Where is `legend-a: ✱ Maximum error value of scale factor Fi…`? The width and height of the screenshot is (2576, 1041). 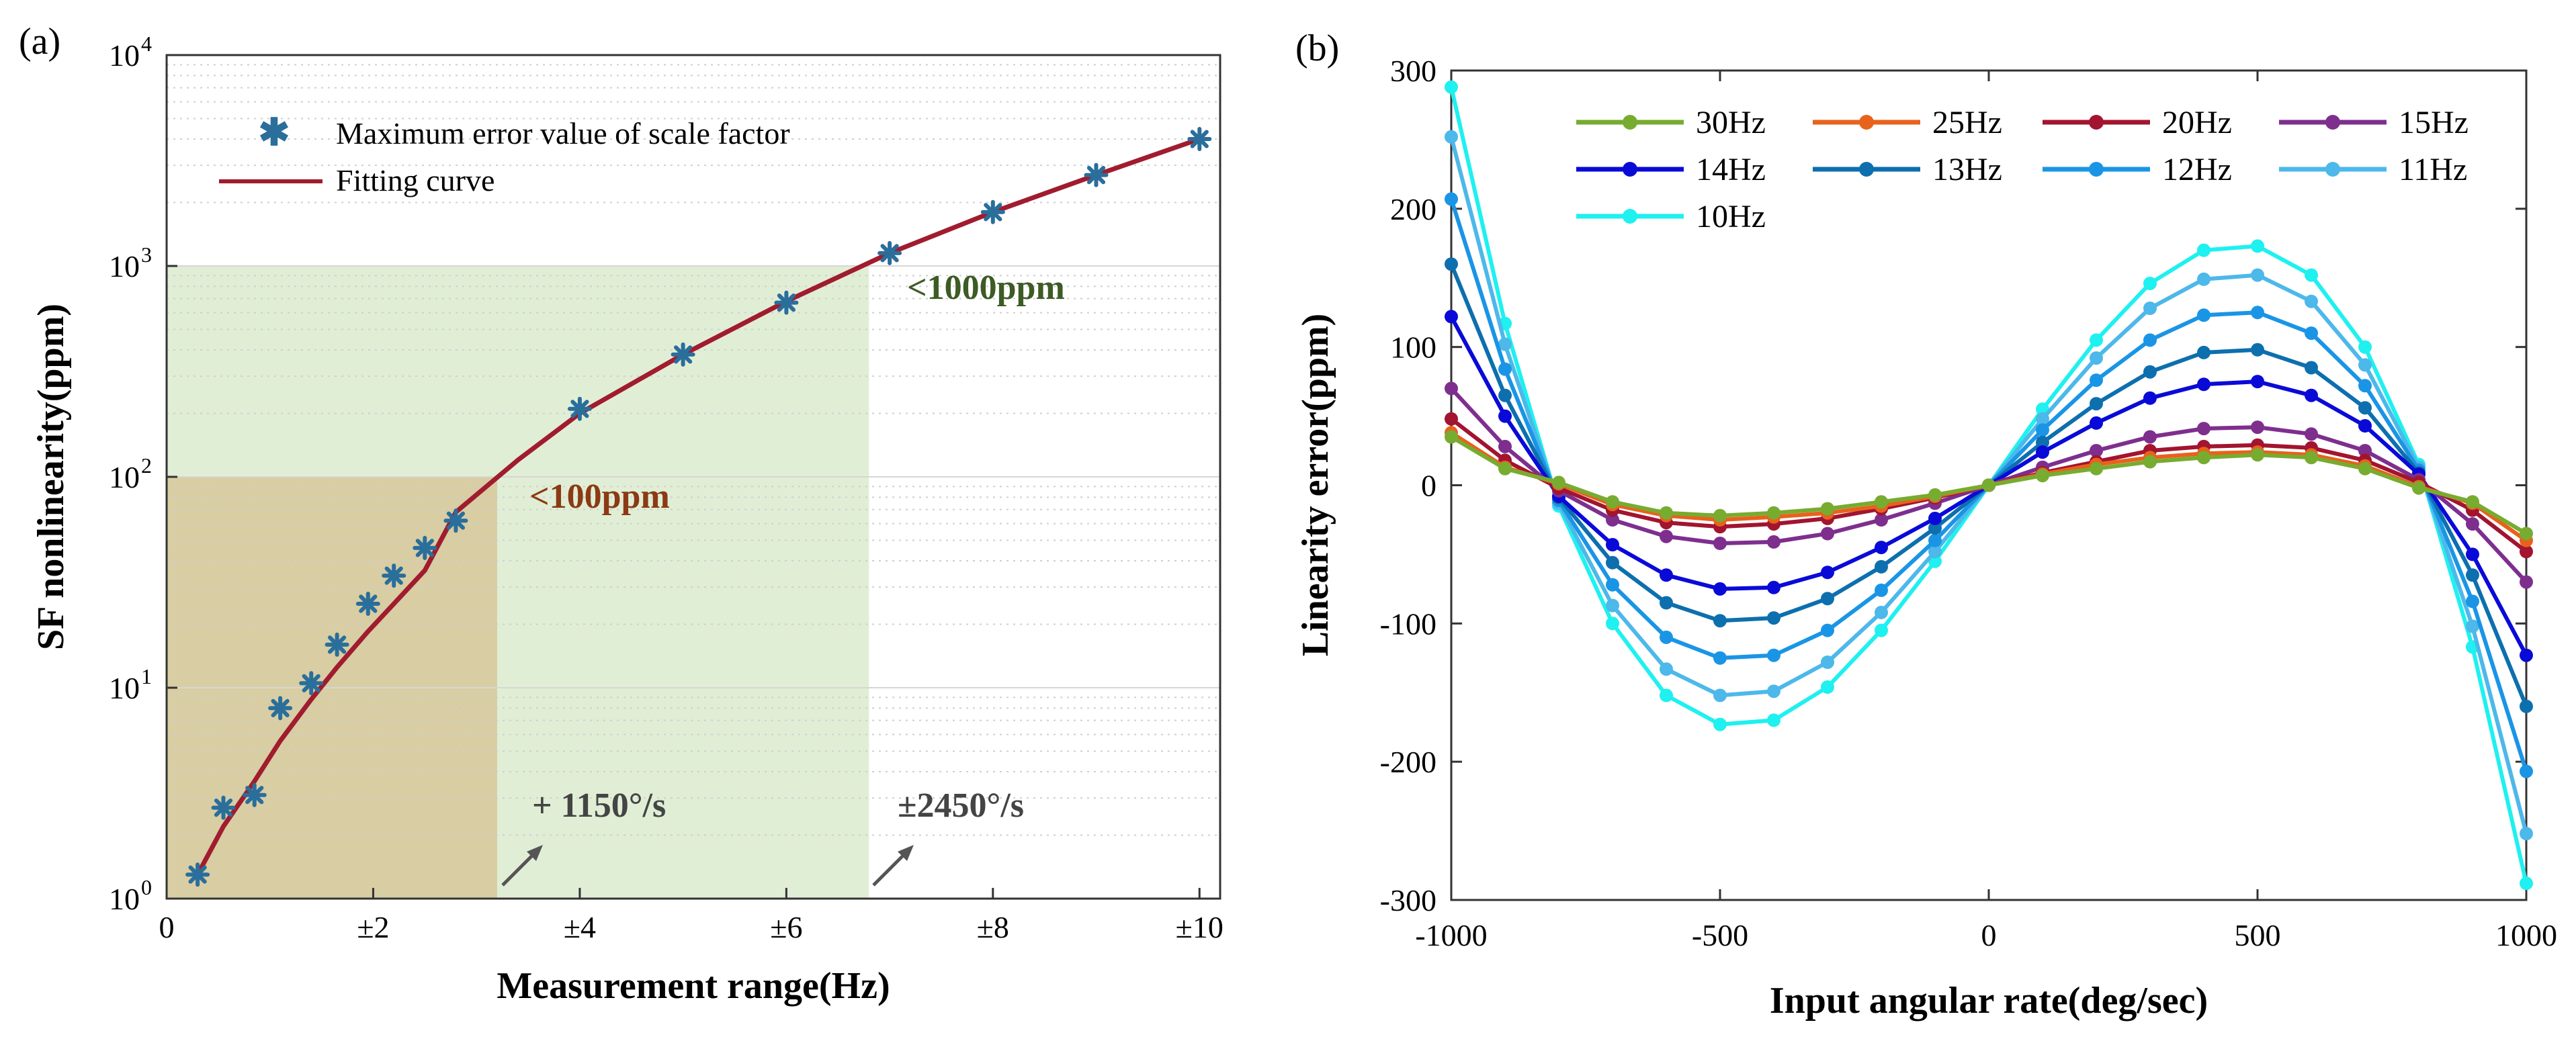 legend-a: ✱ Maximum error value of scale factor Fi… is located at coordinates (504, 154).